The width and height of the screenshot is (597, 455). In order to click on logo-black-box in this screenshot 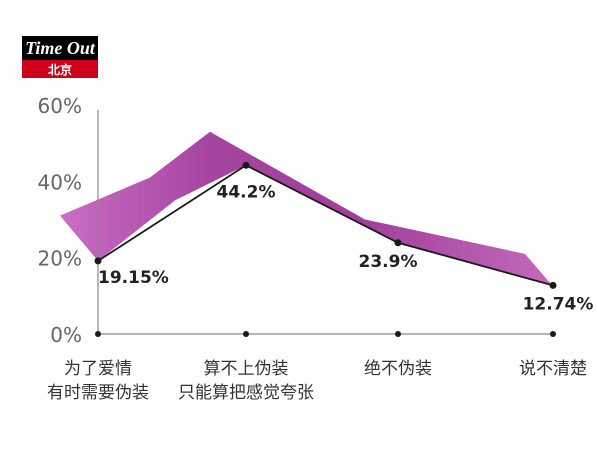, I will do `click(60, 48)`.